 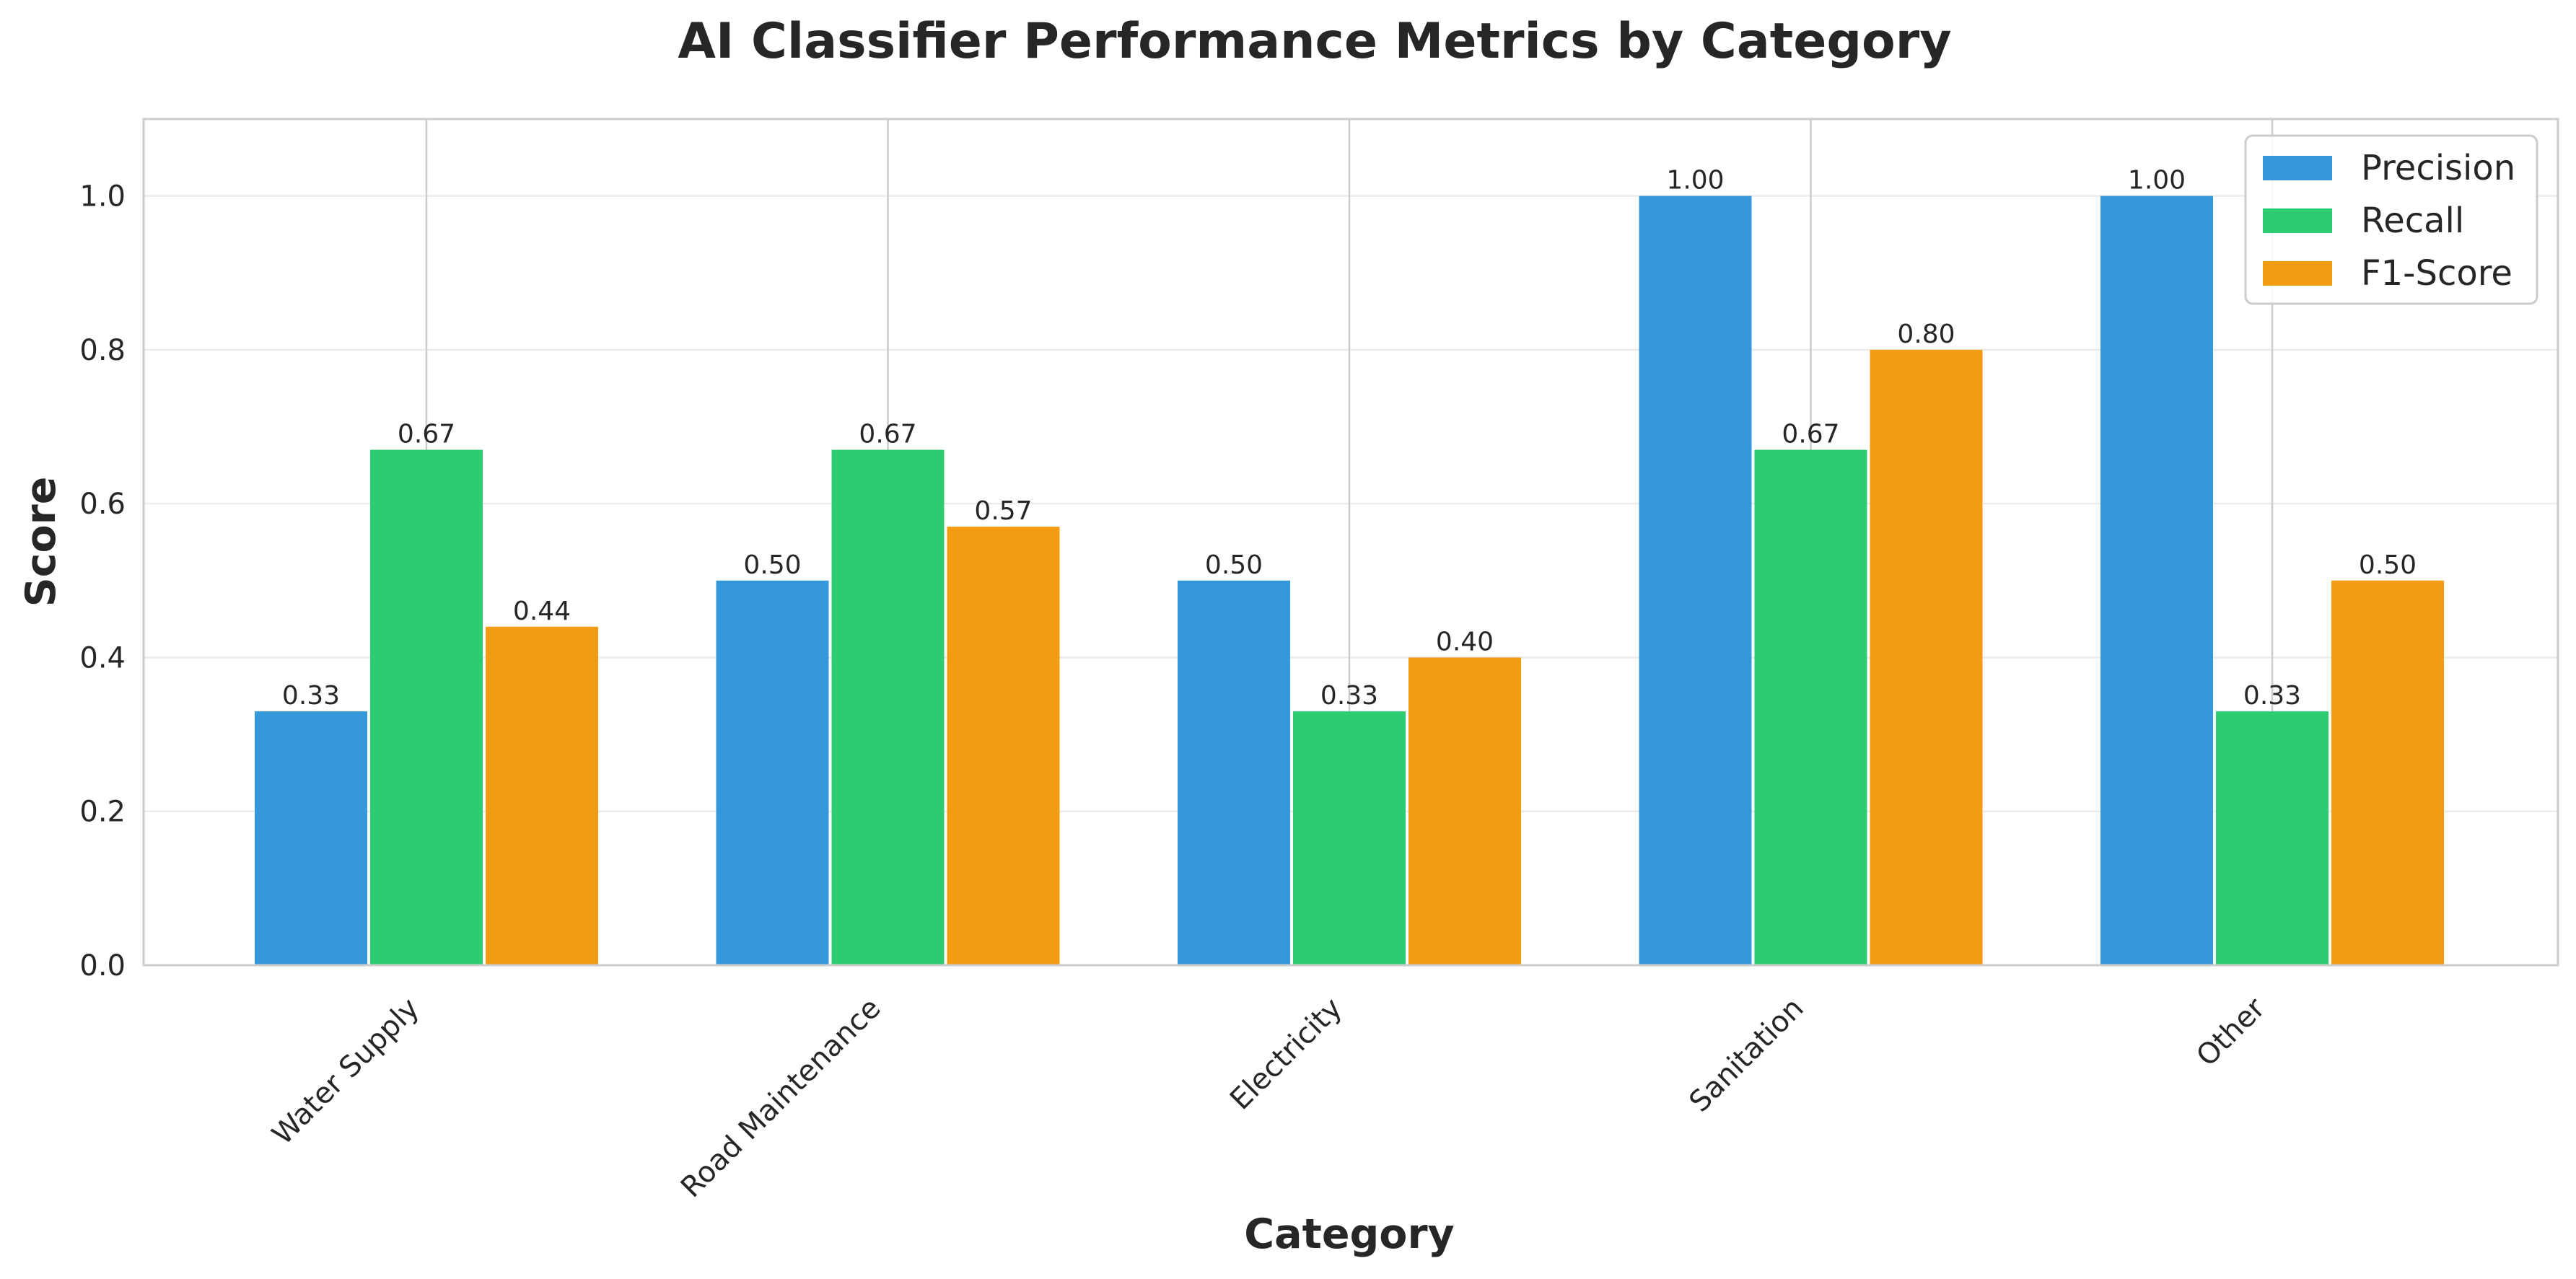 What do you see at coordinates (2438, 168) in the screenshot?
I see `legend-label: Precision` at bounding box center [2438, 168].